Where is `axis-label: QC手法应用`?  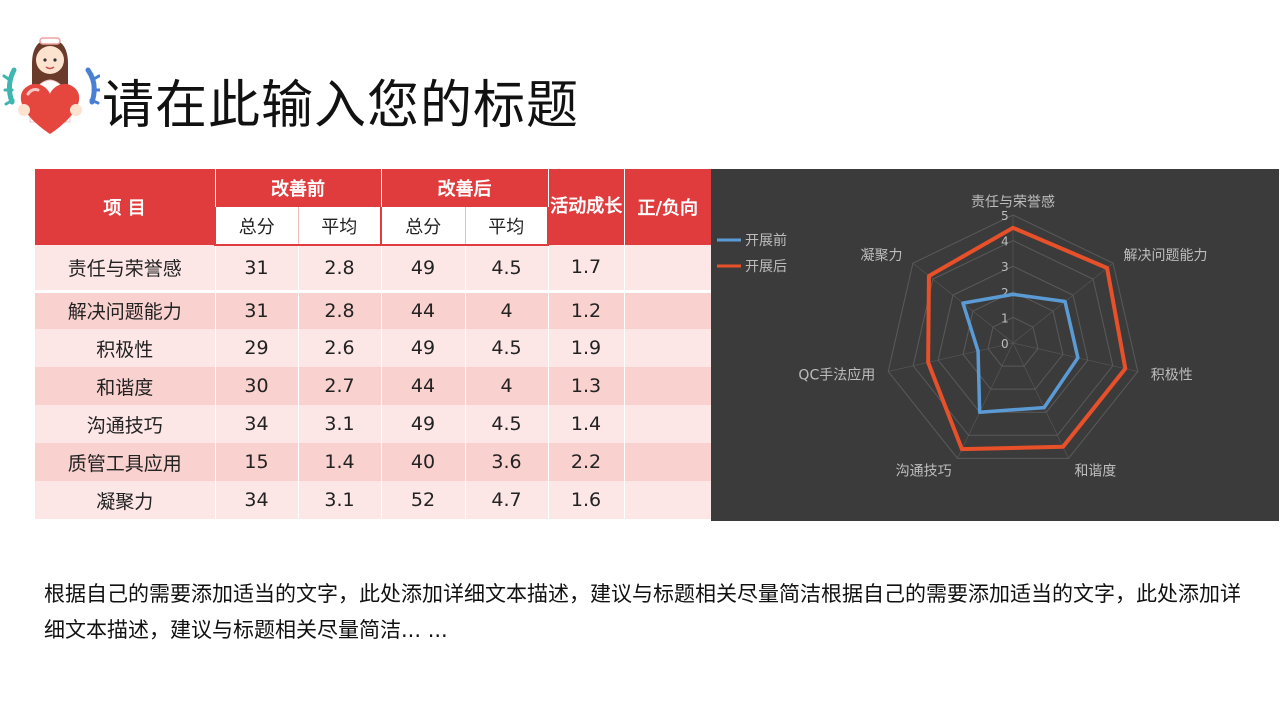 axis-label: QC手法应用 is located at coordinates (836, 374).